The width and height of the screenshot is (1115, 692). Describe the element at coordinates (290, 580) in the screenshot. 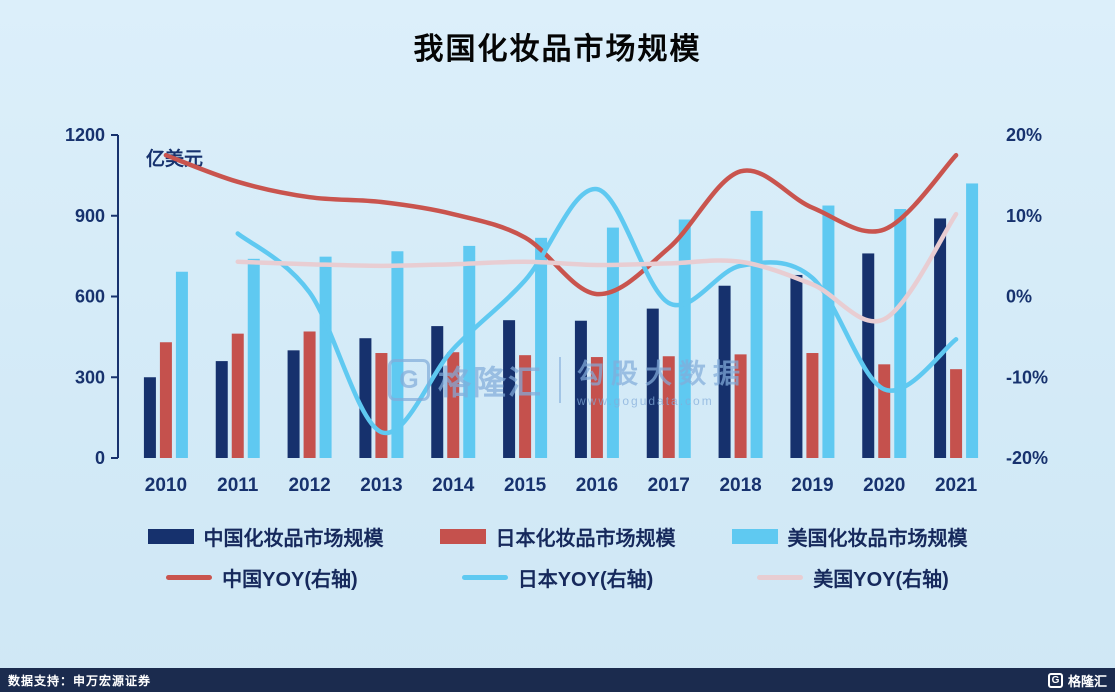

I see `legend-label: 中国YOY(右轴)` at that location.